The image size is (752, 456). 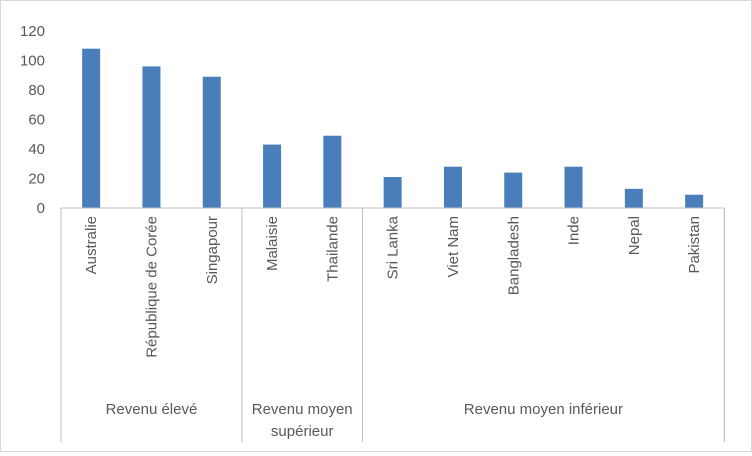 I want to click on group-label: Revenu moyen inférieur, so click(x=543, y=409).